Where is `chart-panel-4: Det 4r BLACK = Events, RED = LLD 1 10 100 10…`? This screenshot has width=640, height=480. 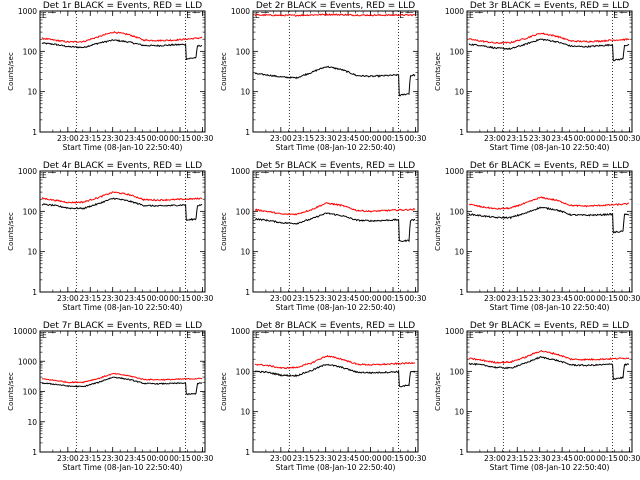
chart-panel-4: Det 4r BLACK = Events, RED = LLD 1 10 100 10… is located at coordinates (110, 236).